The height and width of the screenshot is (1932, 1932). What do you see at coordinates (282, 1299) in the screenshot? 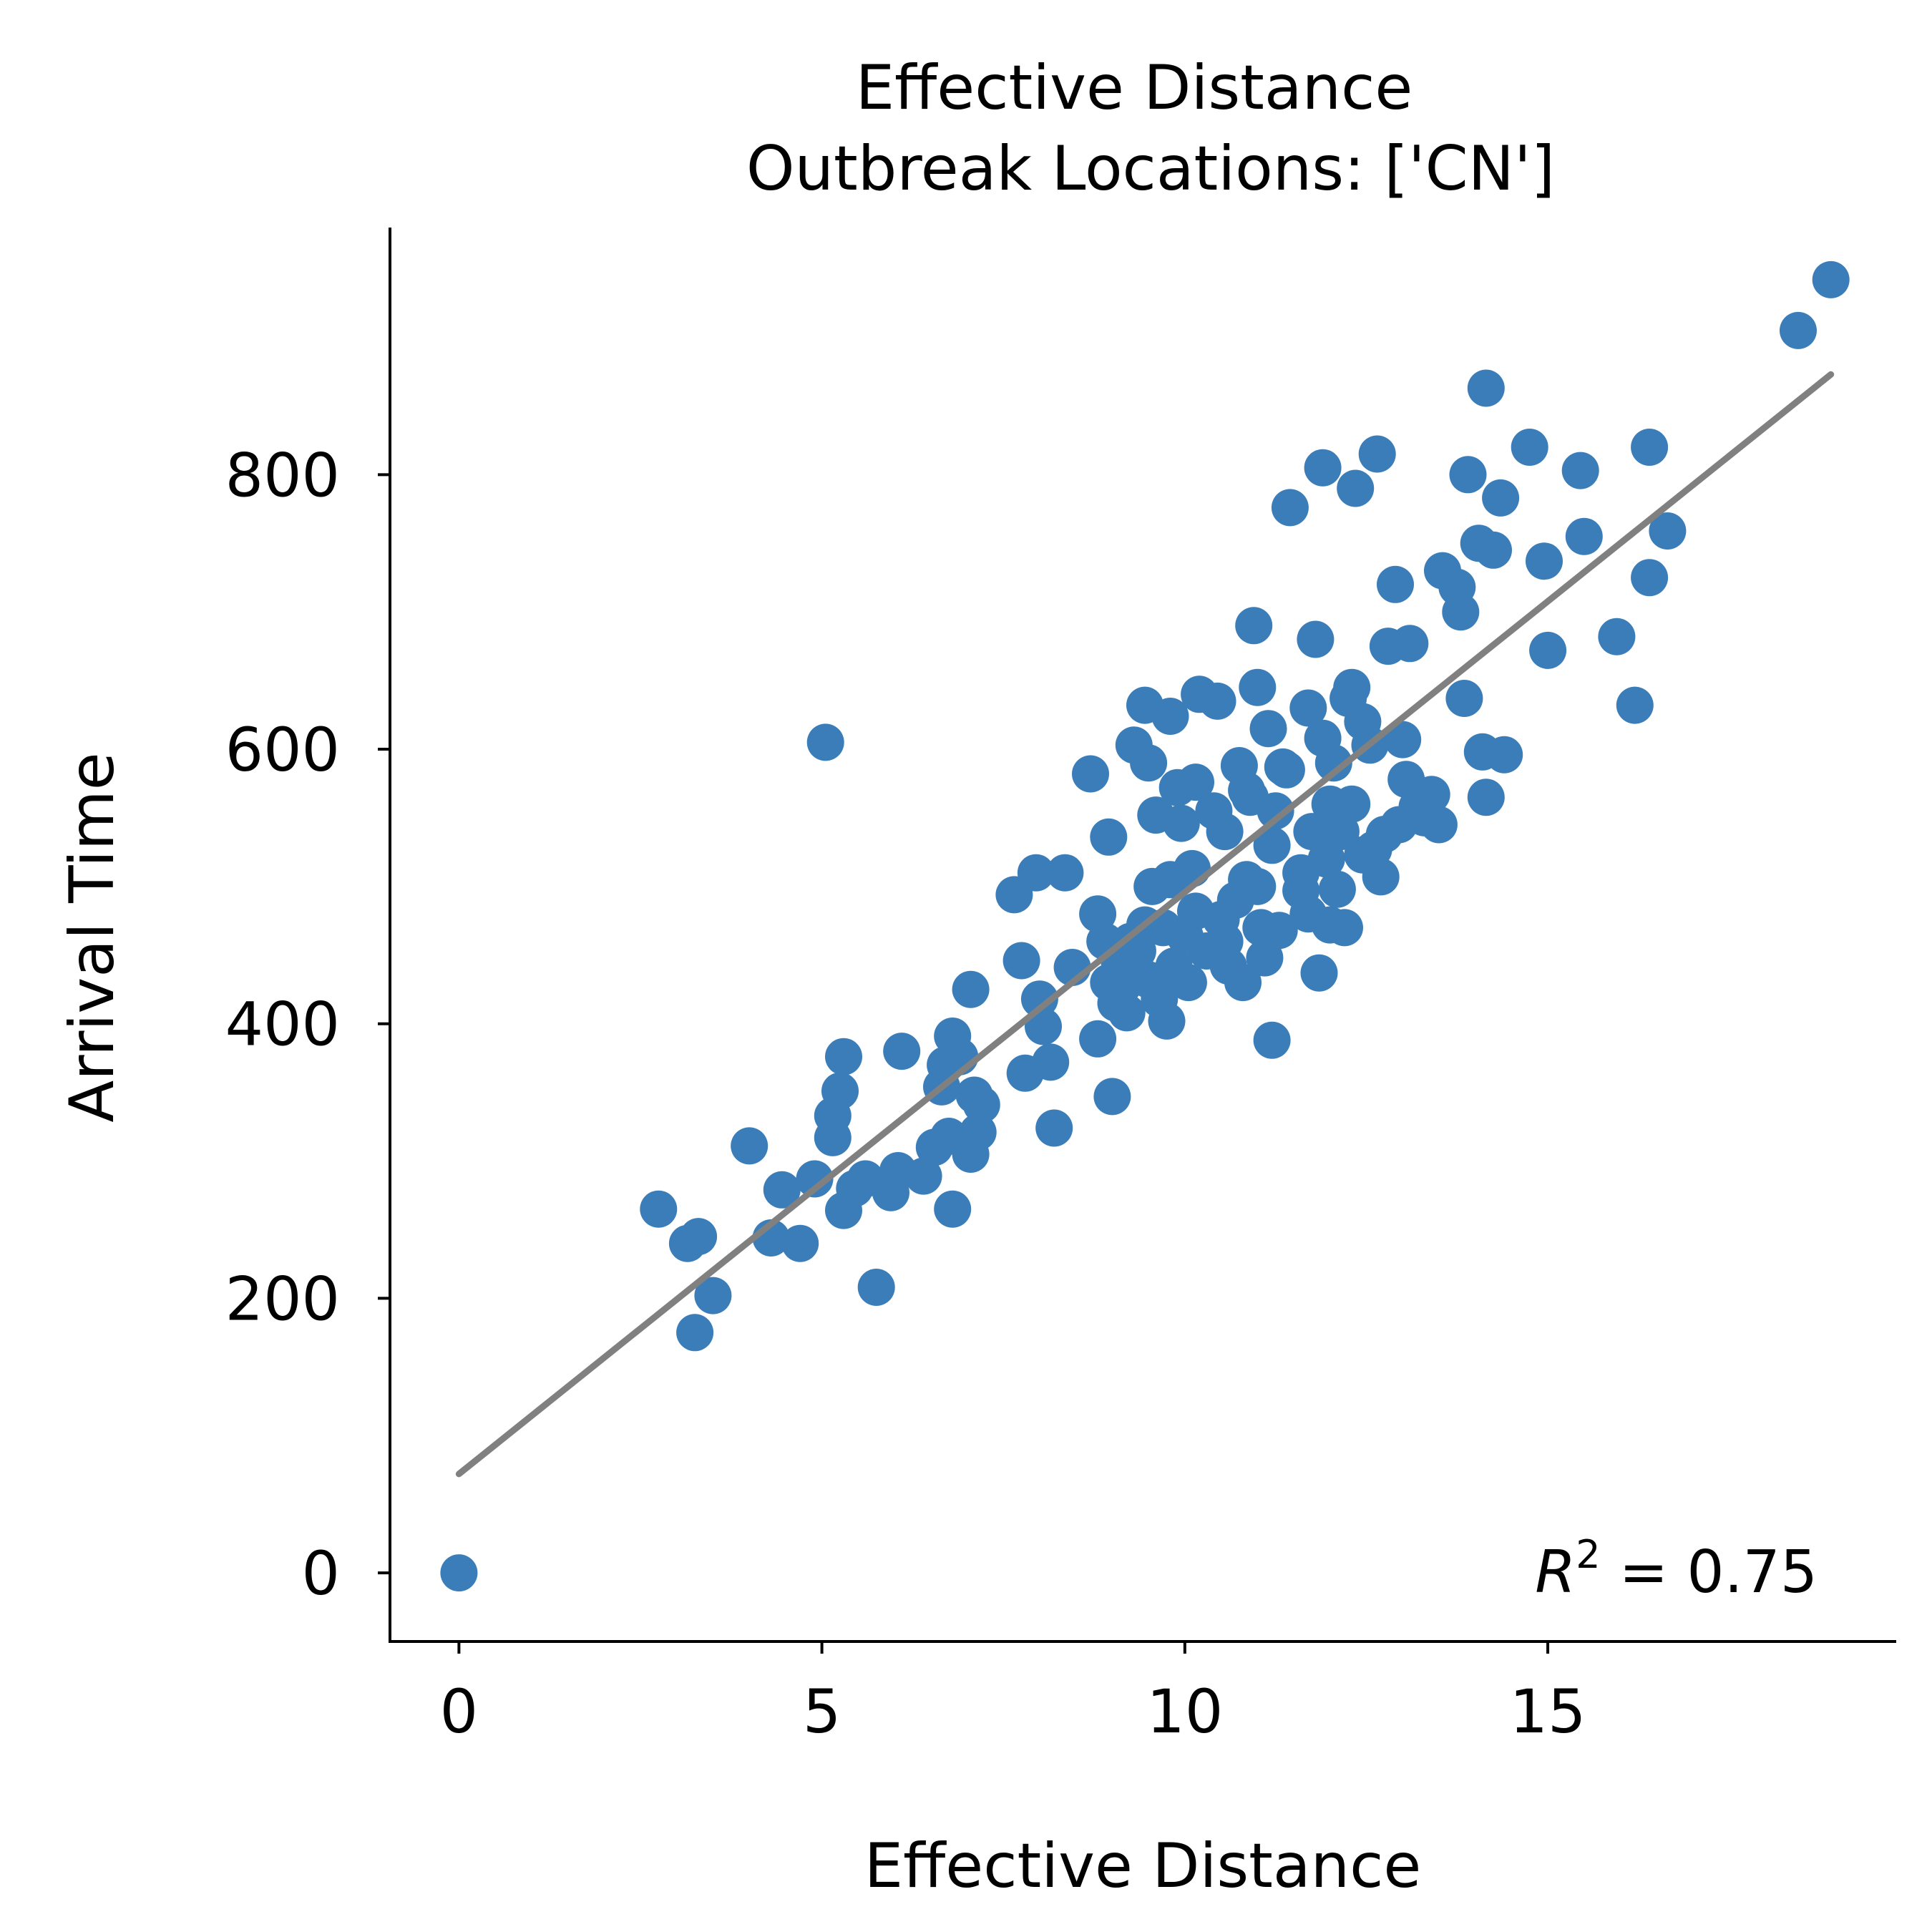
I see `y-tick-label-200: 200` at bounding box center [282, 1299].